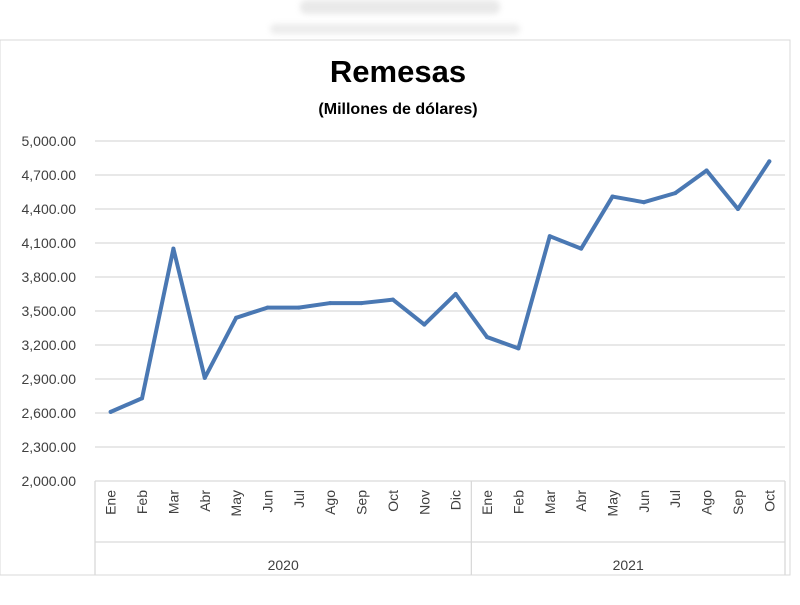 The height and width of the screenshot is (605, 800). I want to click on y-tick-label: 3,200.00, so click(49, 345).